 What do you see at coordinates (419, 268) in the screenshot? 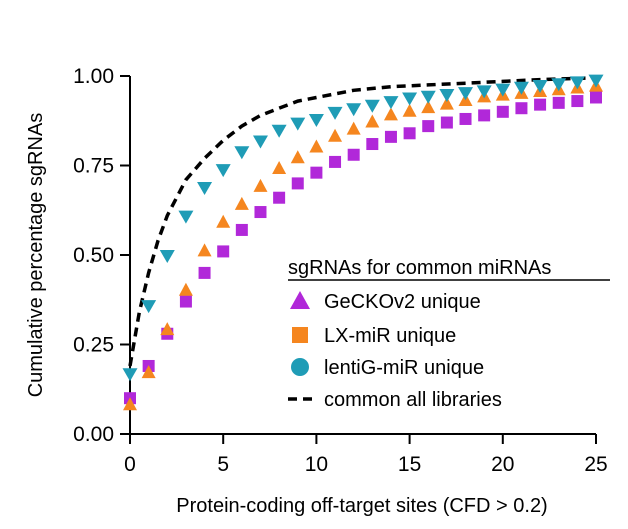
I see `legend-title: sgRNAs for common miRNAs` at bounding box center [419, 268].